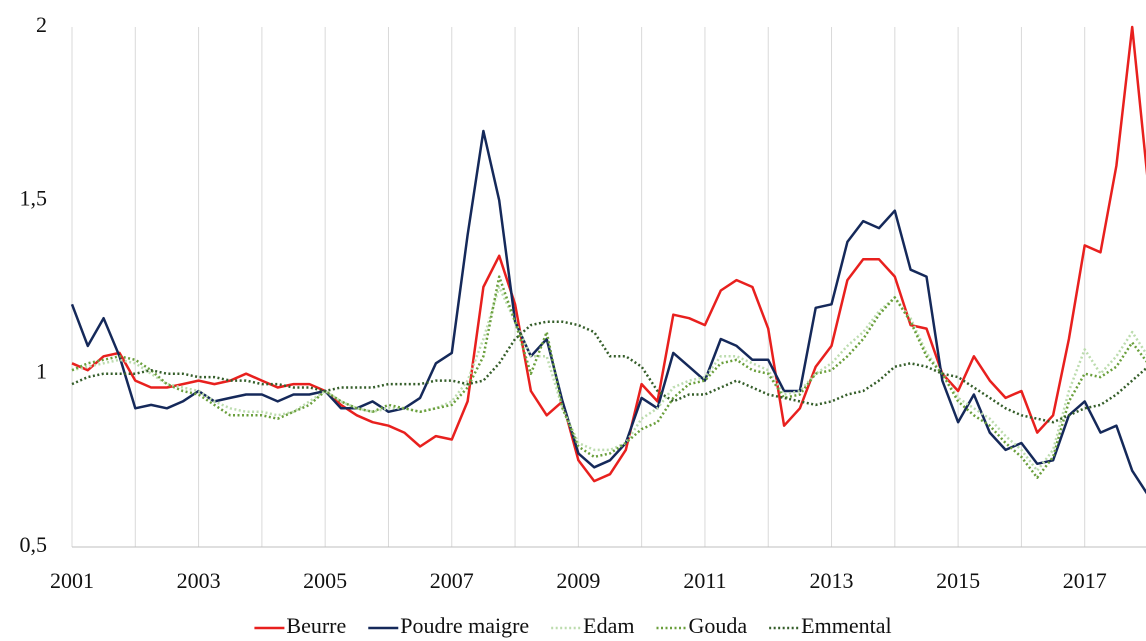  What do you see at coordinates (958, 580) in the screenshot?
I see `x-tick-label: 2015` at bounding box center [958, 580].